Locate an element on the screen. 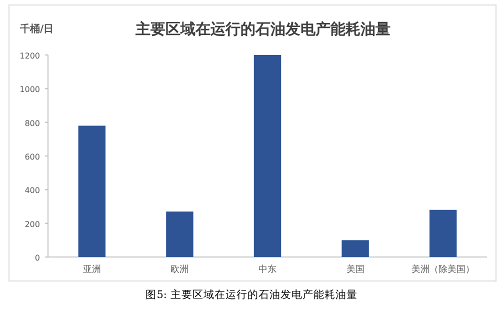 The width and height of the screenshot is (503, 322). x-tick-label: 美国 is located at coordinates (355, 269).